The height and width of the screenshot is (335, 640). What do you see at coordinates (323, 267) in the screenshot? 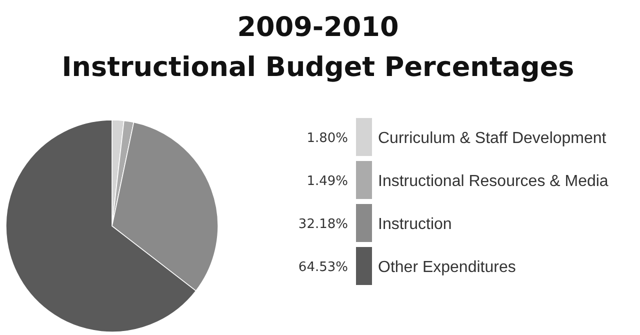
I see `data-label: 64.53%` at bounding box center [323, 267].